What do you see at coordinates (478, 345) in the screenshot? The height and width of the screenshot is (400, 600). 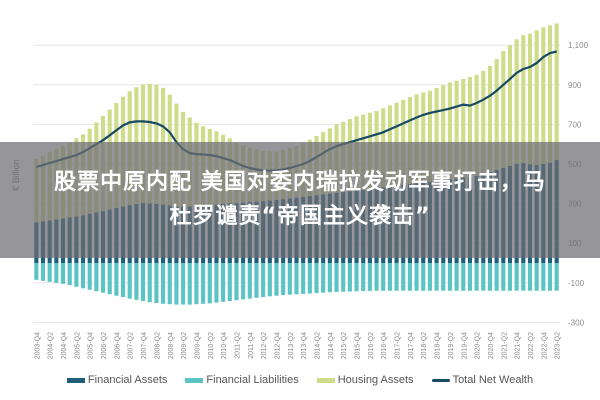 I see `svg-text: 2020-Q2` at bounding box center [478, 345].